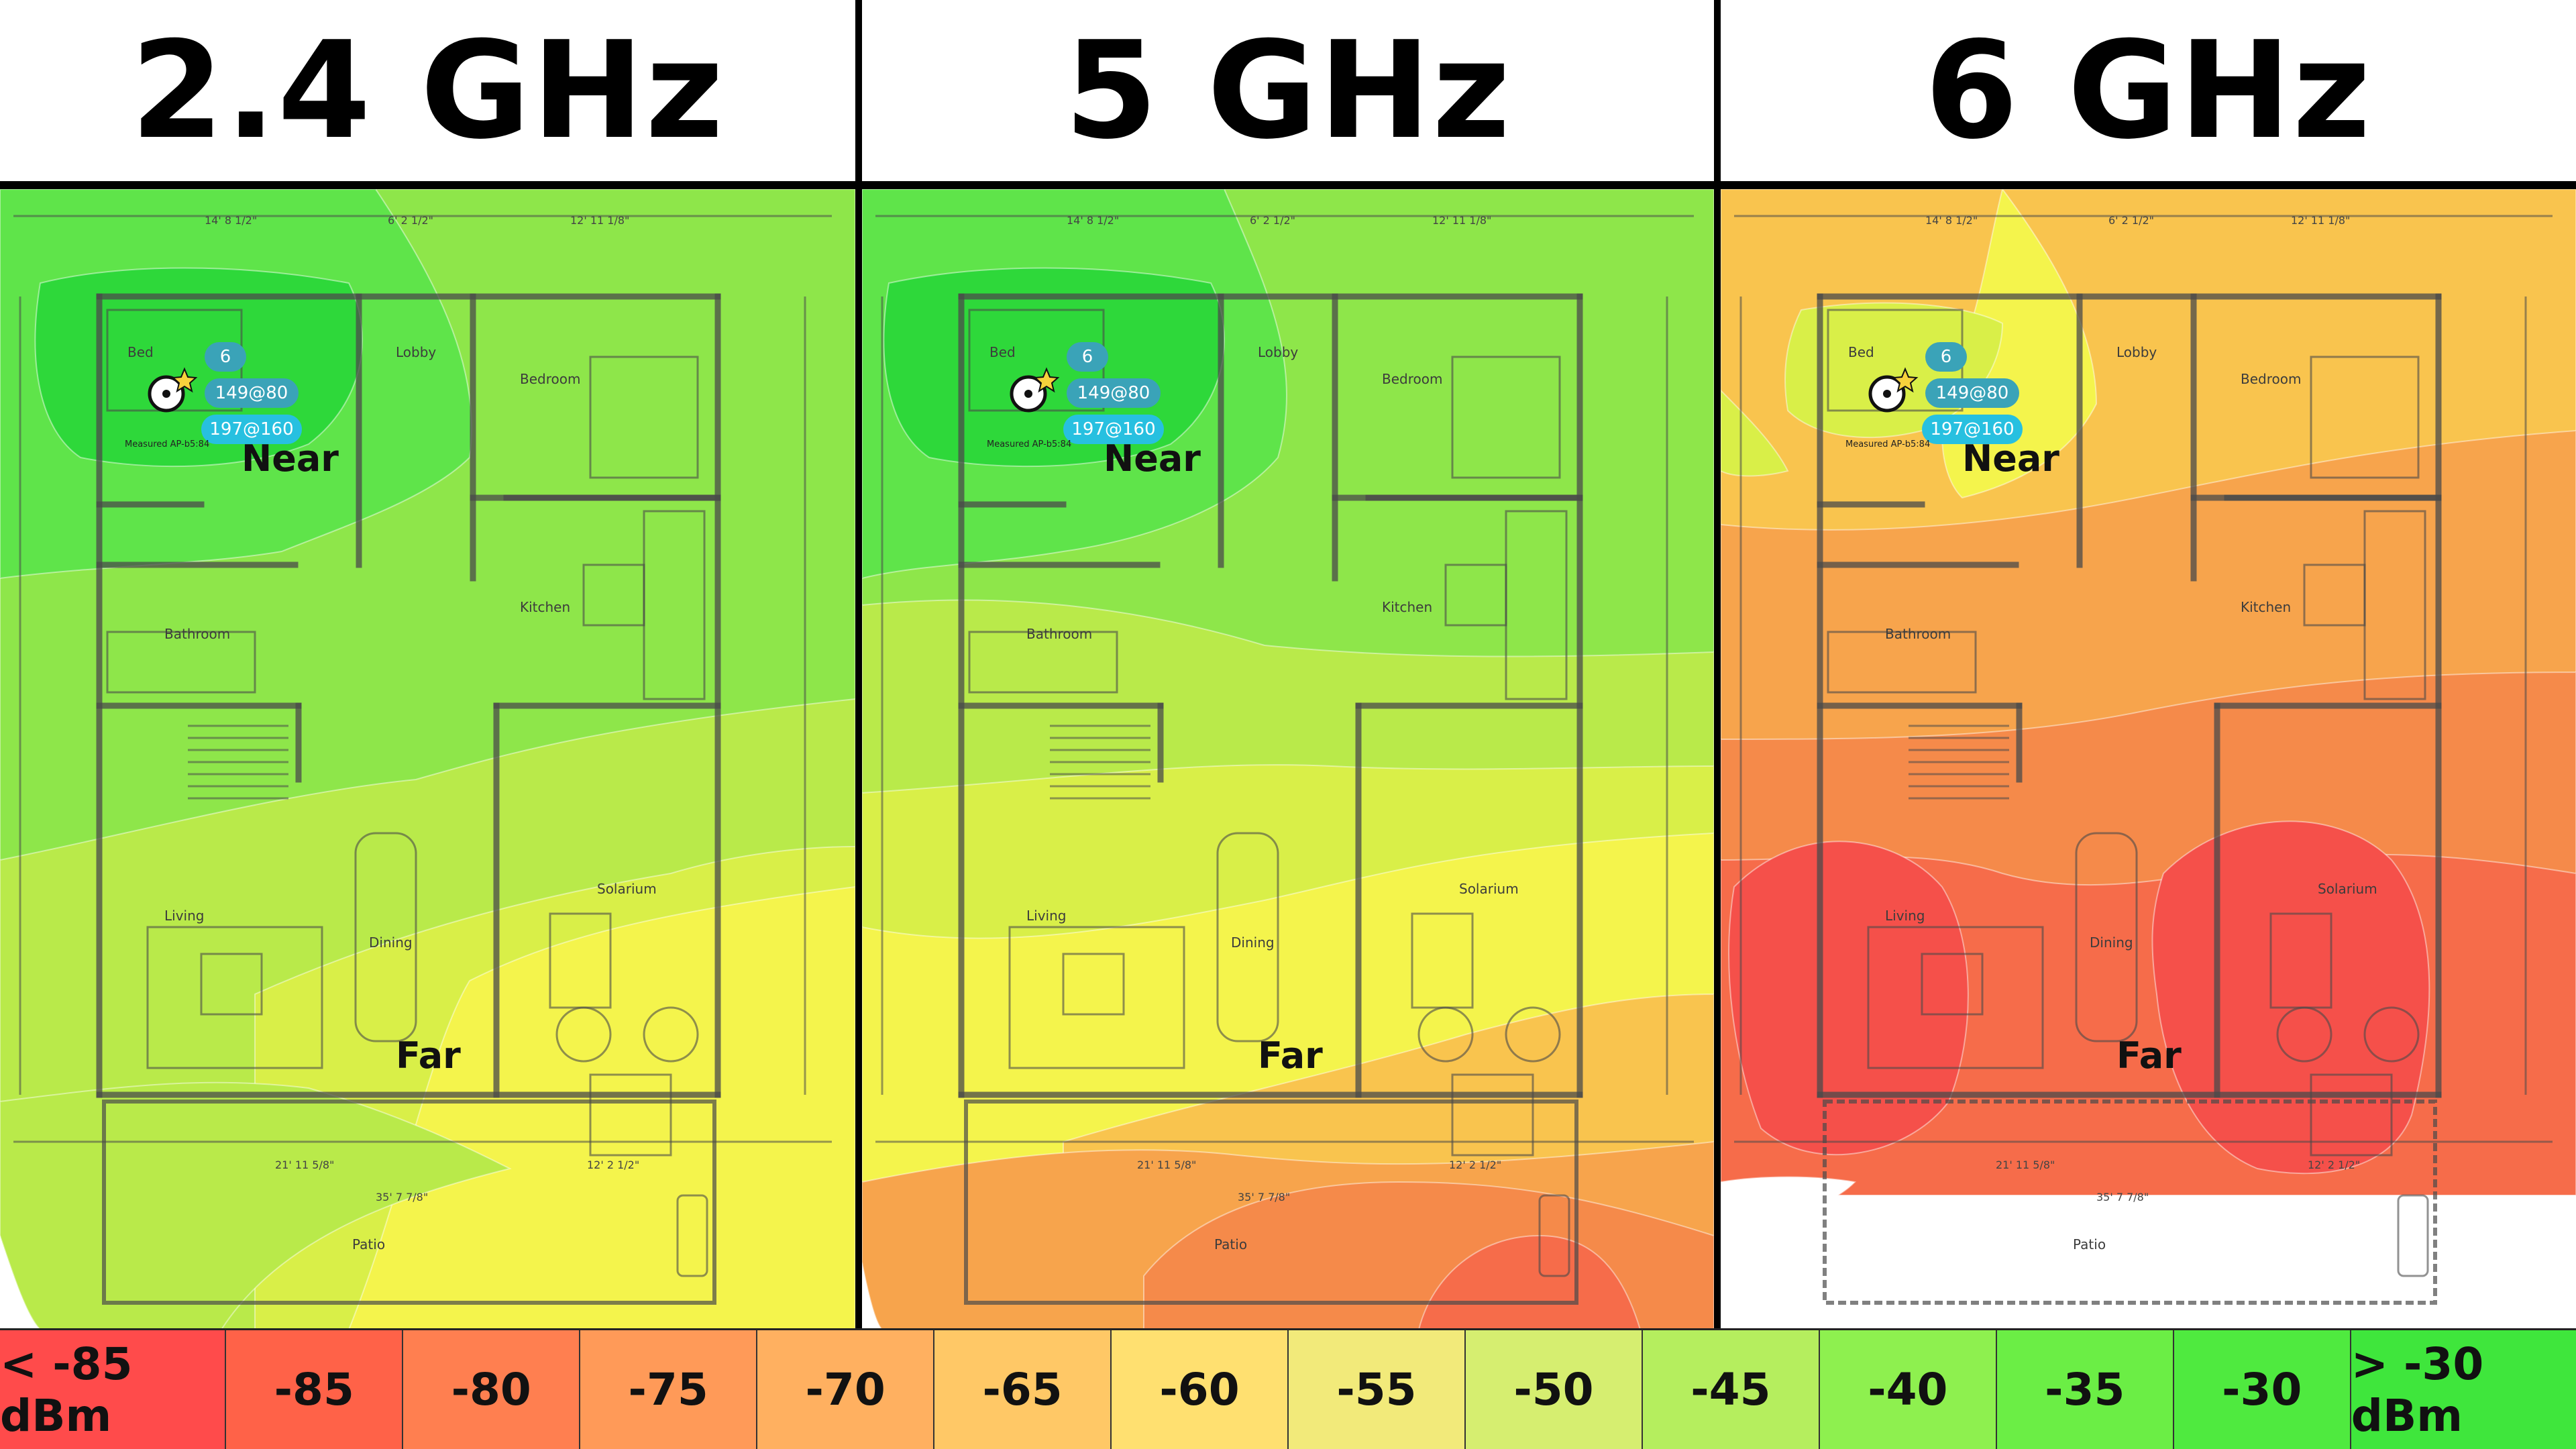  I want to click on legend-cell: -65, so click(1023, 1389).